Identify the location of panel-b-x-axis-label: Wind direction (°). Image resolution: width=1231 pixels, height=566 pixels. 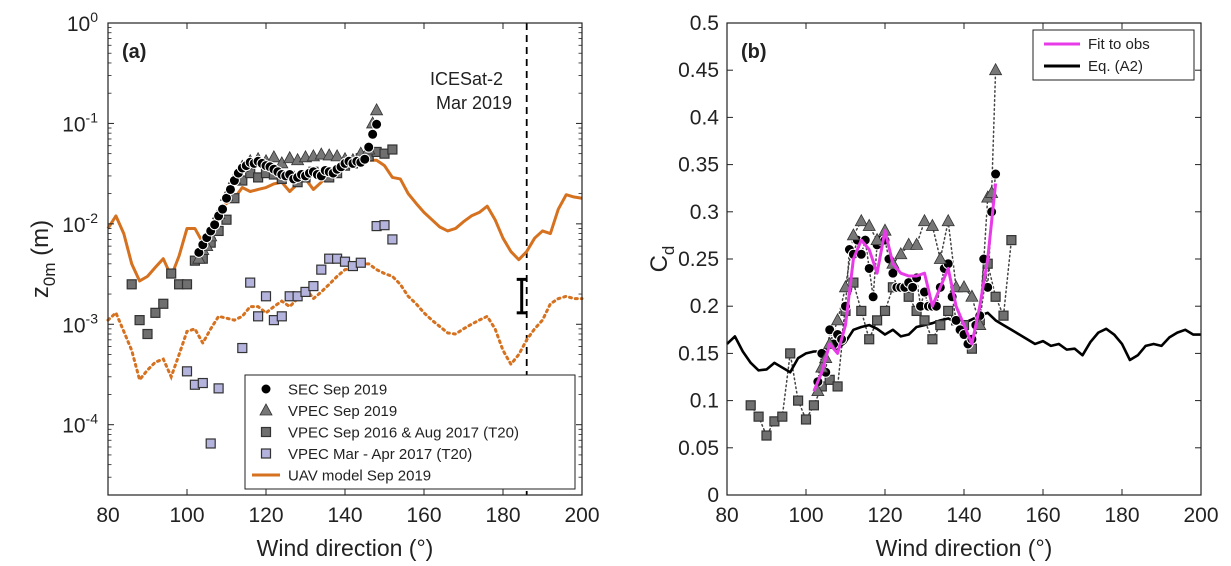
(964, 548).